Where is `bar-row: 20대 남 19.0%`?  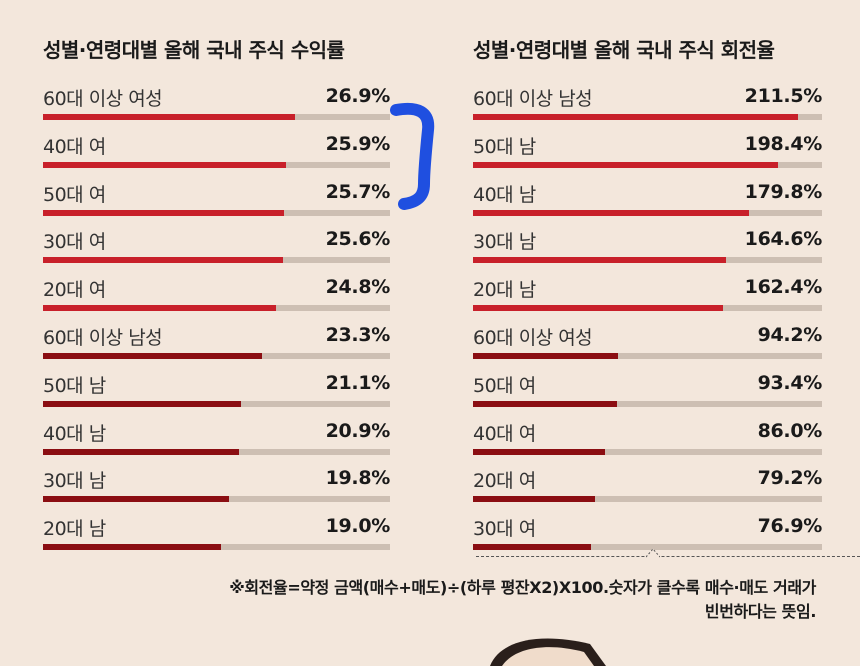 bar-row: 20대 남 19.0% is located at coordinates (216, 537).